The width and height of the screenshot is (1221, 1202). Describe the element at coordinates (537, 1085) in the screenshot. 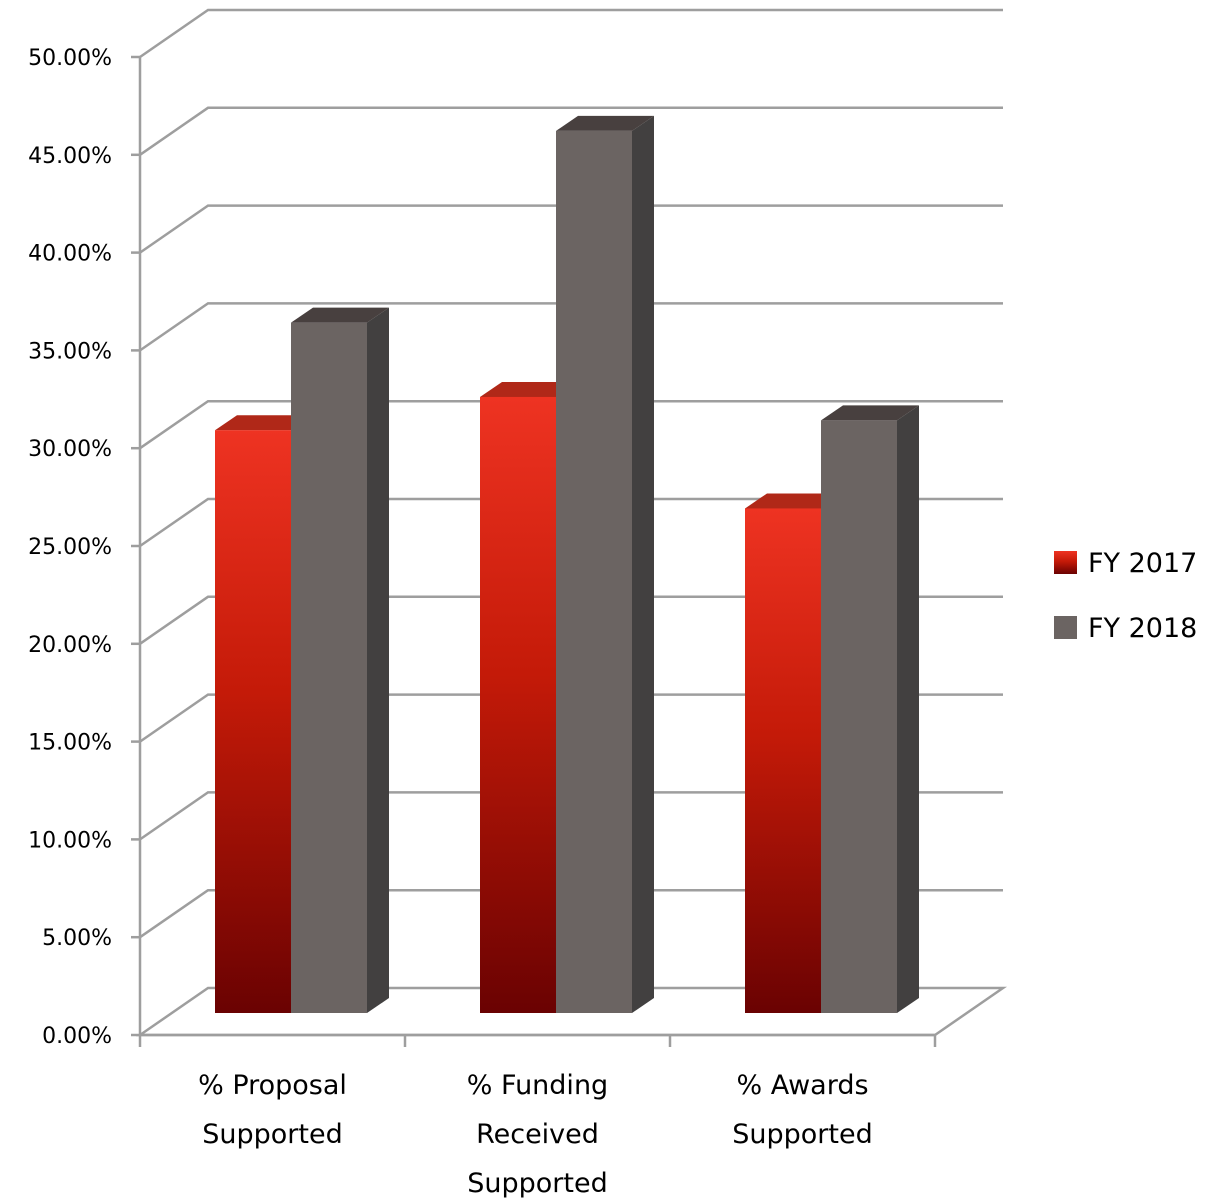

I see `x-tick-label: % Funding` at that location.